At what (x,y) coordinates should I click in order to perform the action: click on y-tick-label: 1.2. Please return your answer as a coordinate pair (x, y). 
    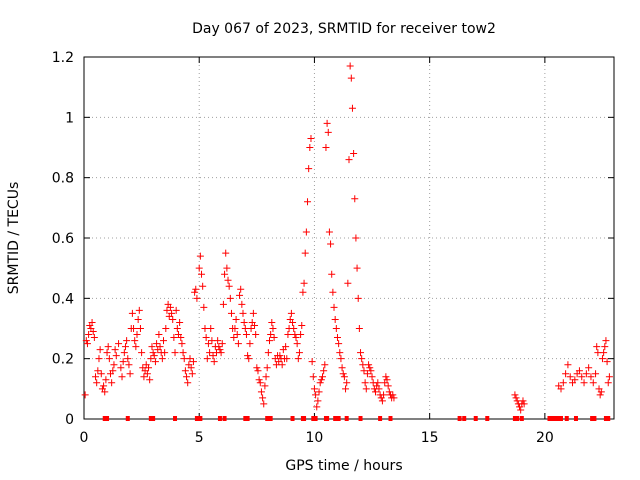
    Looking at the image, I should click on (63, 58).